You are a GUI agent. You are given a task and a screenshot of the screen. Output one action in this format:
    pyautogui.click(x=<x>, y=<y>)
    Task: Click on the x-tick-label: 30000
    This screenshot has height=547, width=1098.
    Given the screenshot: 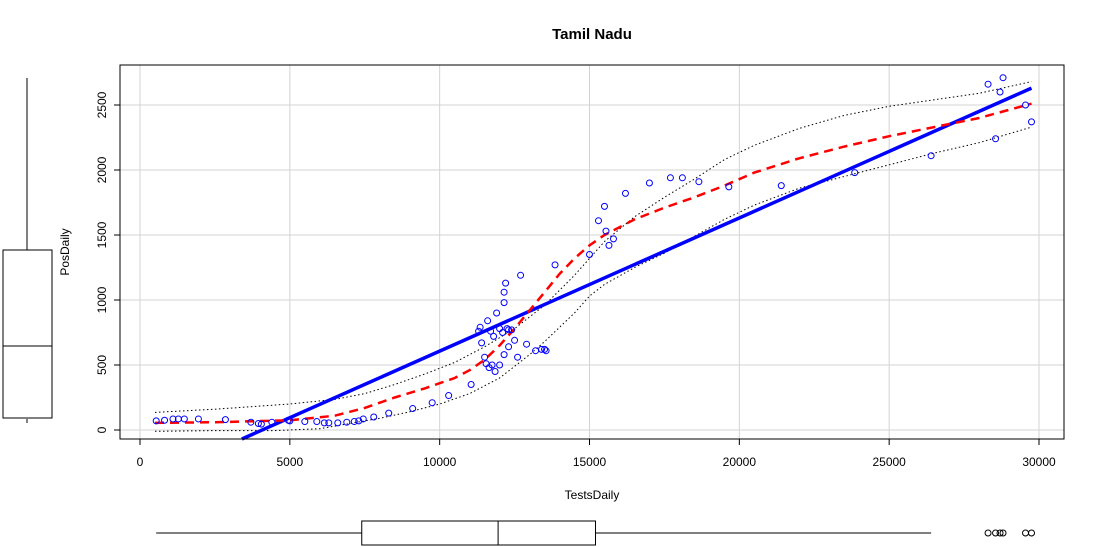 What is the action you would take?
    pyautogui.click(x=1039, y=462)
    